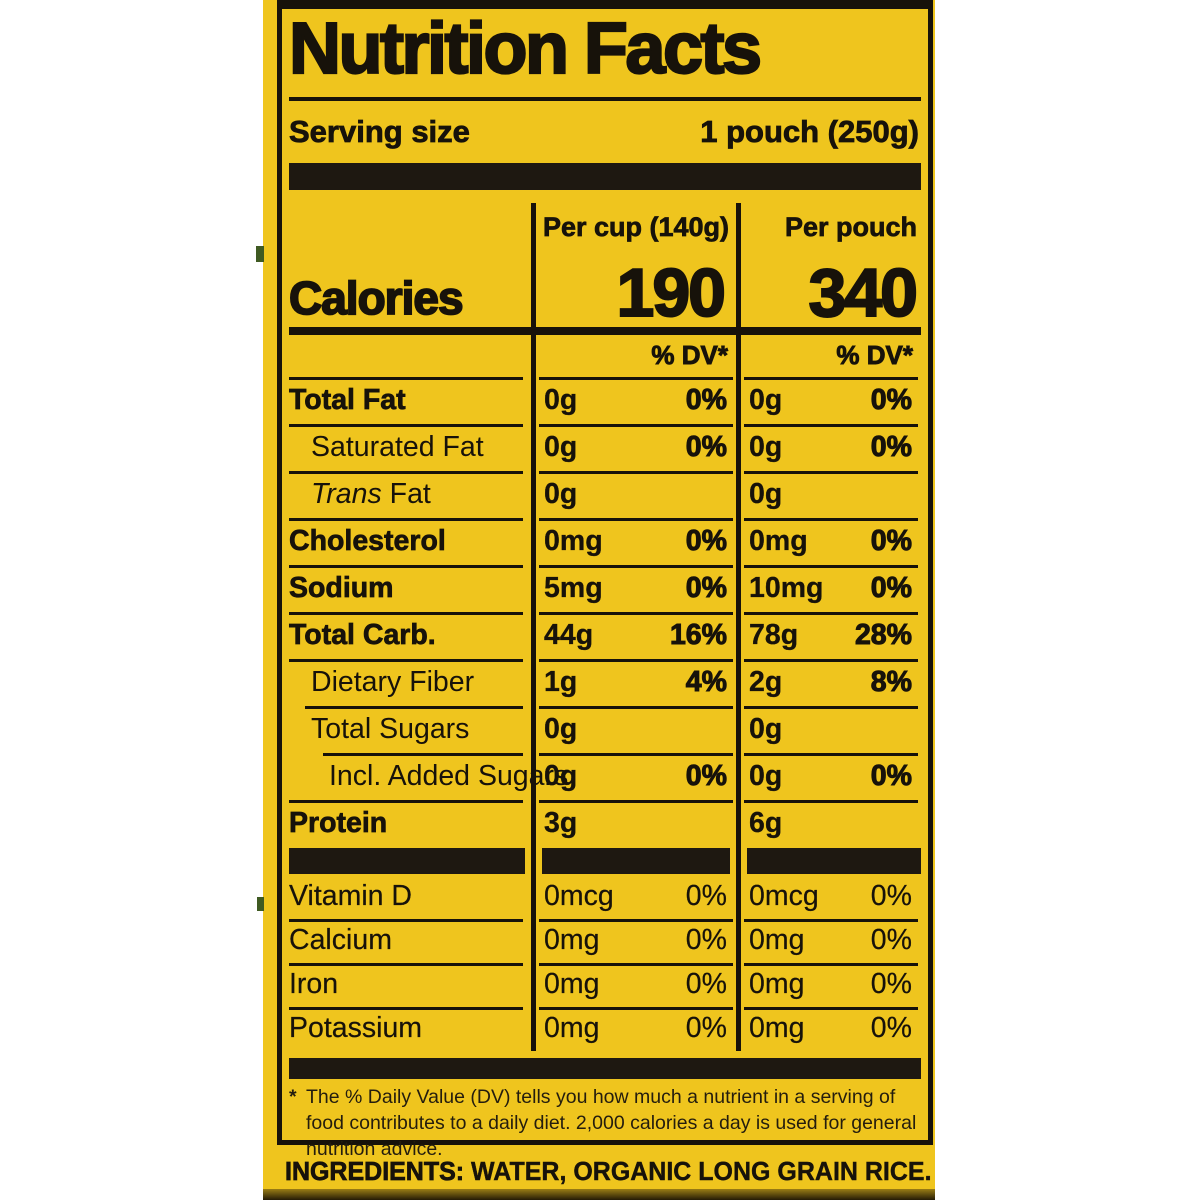 Image resolution: width=1200 pixels, height=1200 pixels. I want to click on nutrition-facts-title: Nutrition Facts, so click(525, 49).